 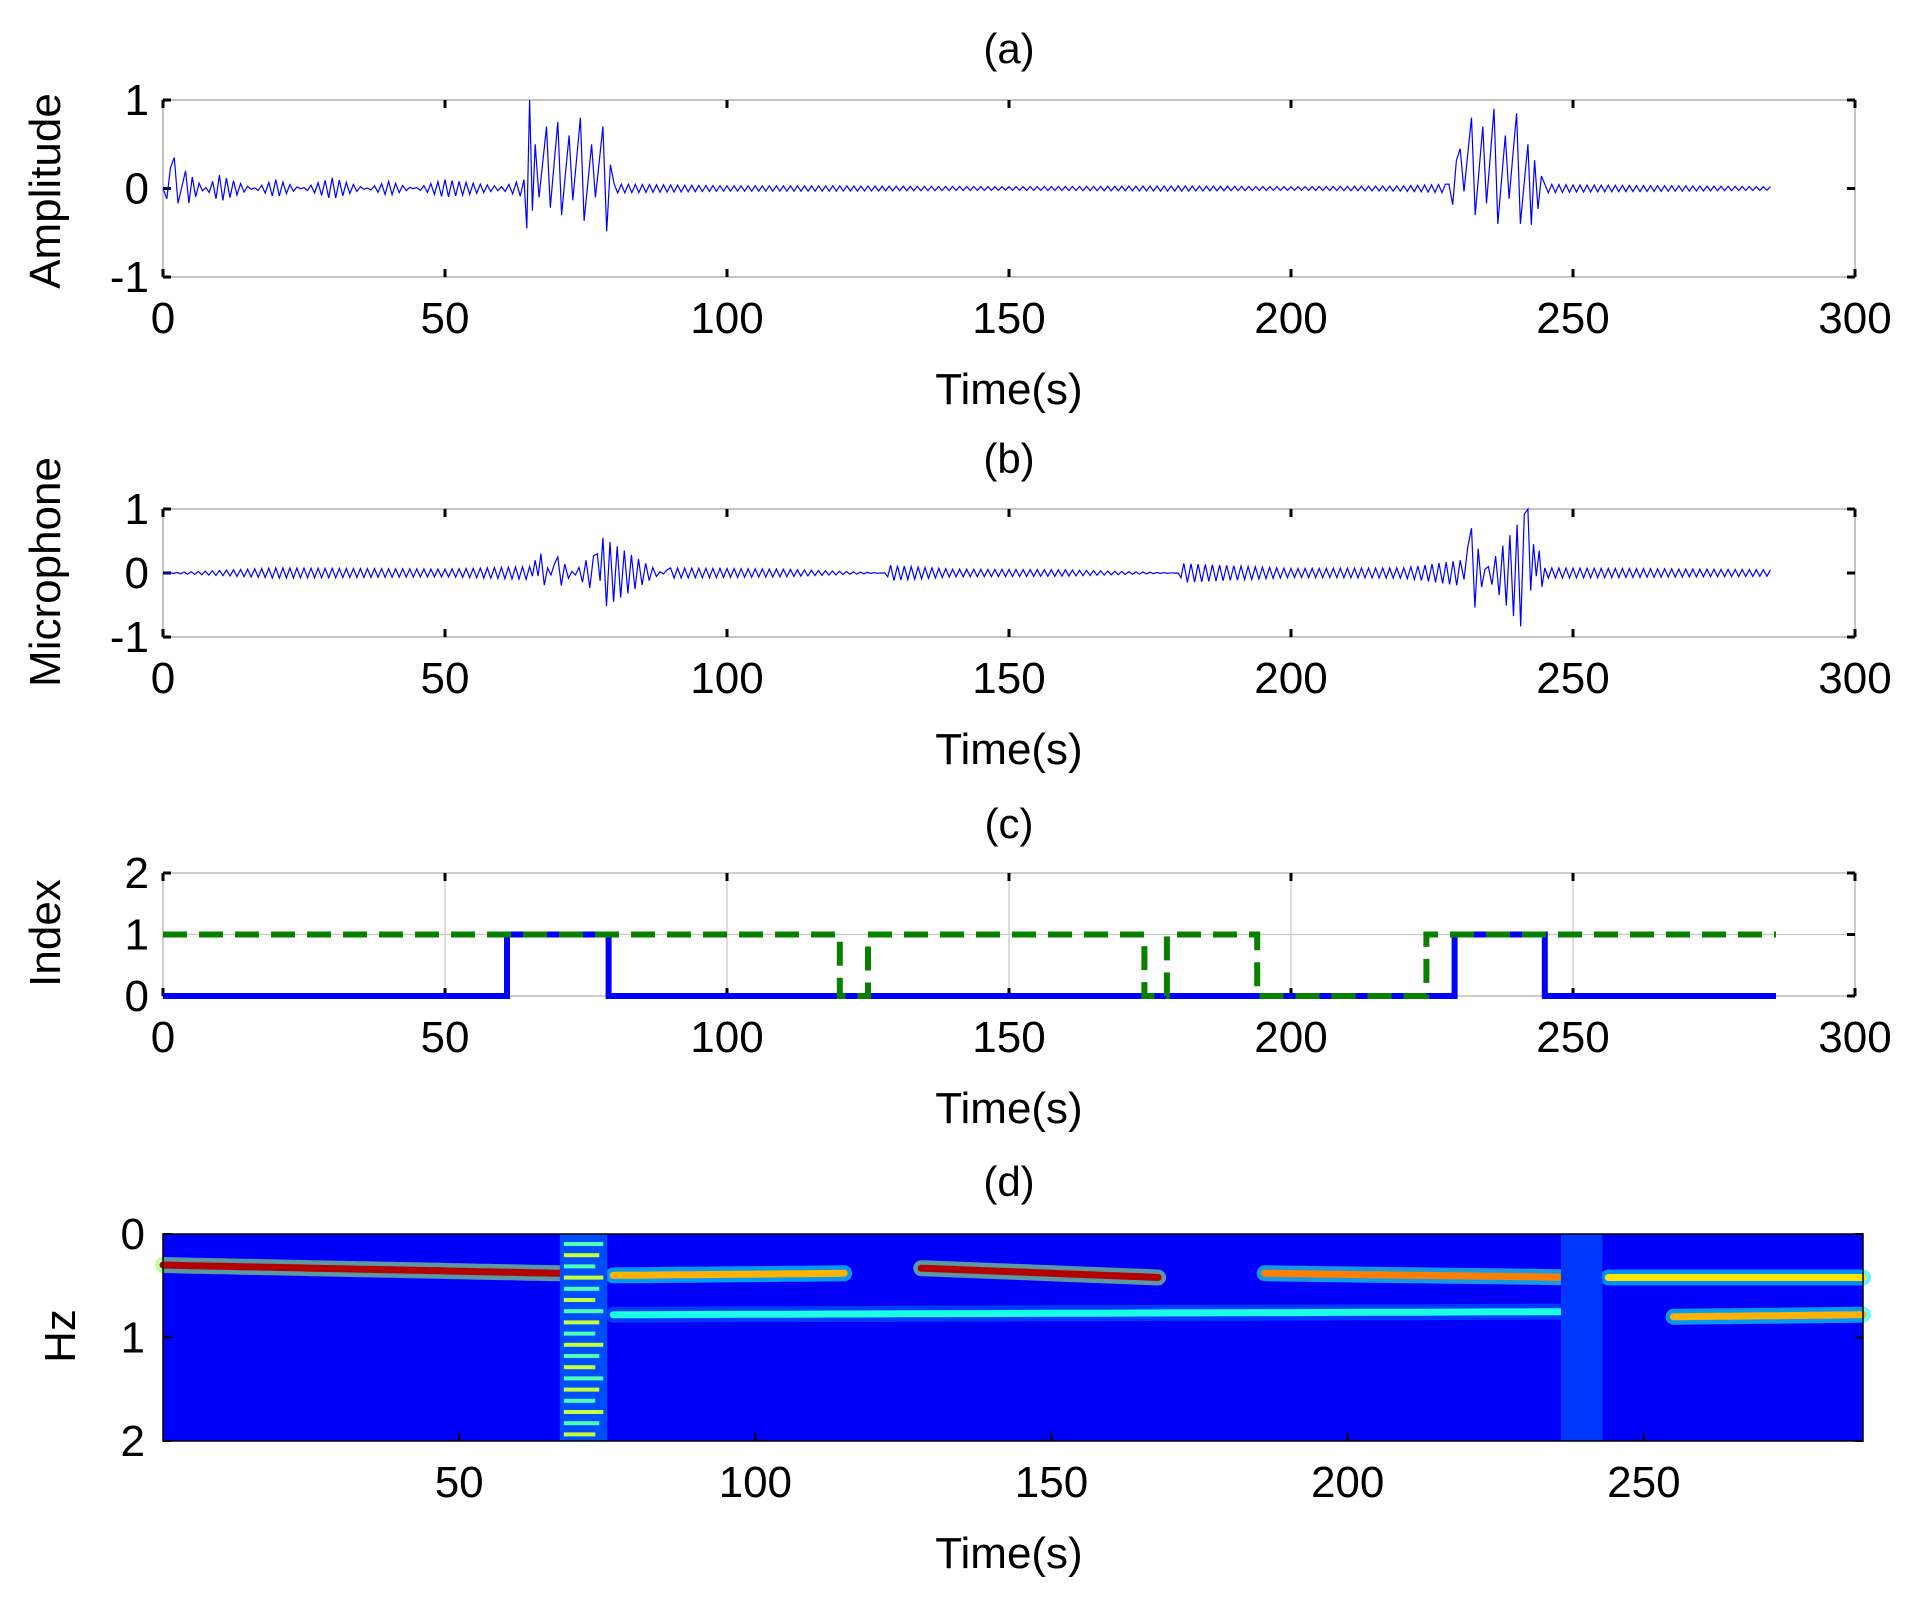 What do you see at coordinates (45, 933) in the screenshot?
I see `panel-c-ylabel: Index` at bounding box center [45, 933].